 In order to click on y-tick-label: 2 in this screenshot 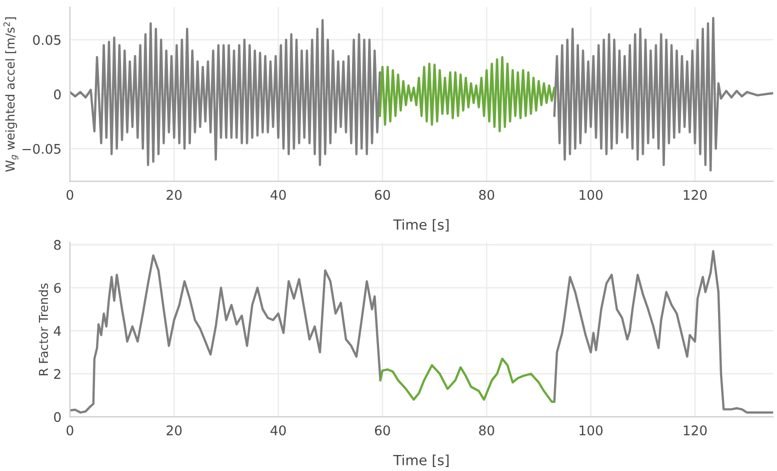, I will do `click(57, 374)`.